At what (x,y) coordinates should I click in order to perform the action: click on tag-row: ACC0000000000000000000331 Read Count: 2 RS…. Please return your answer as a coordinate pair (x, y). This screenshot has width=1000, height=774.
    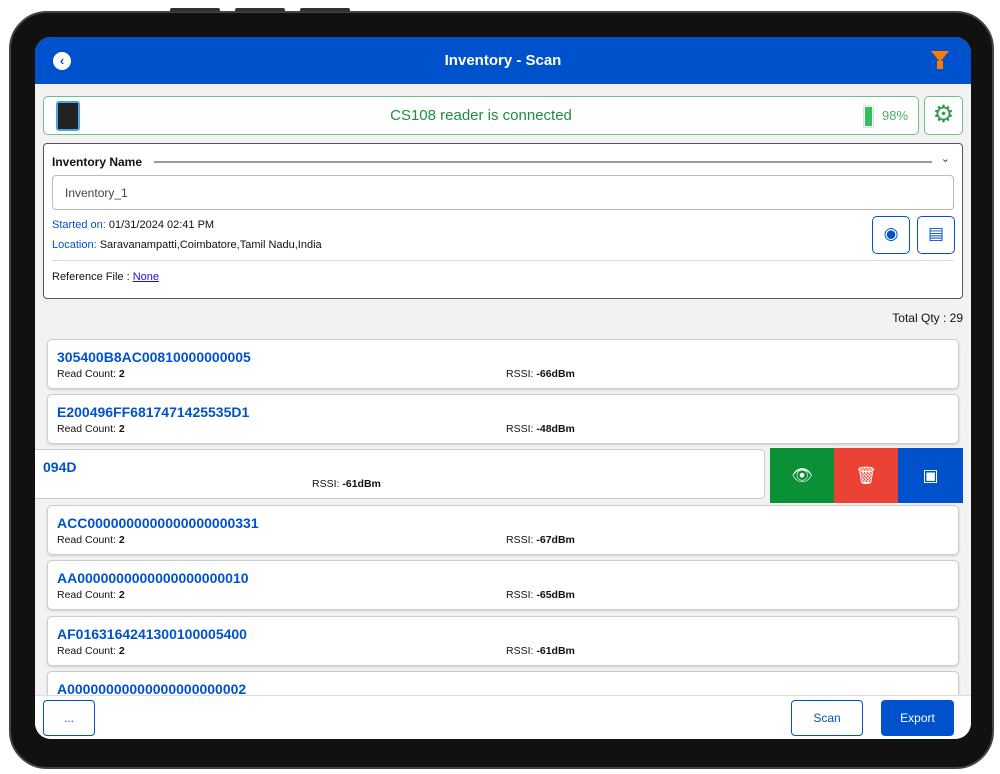
    Looking at the image, I should click on (503, 530).